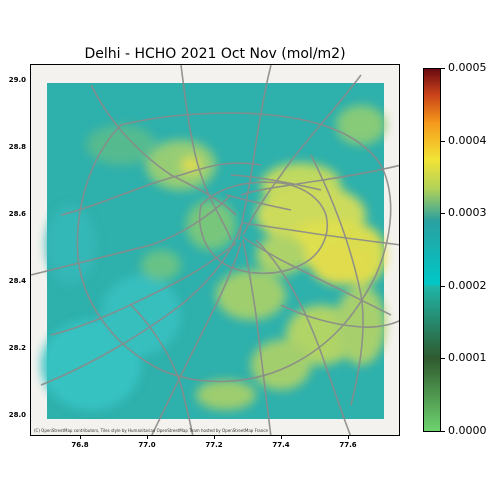 The width and height of the screenshot is (500, 500). I want to click on colorbar-label: 0.0003, so click(467, 212).